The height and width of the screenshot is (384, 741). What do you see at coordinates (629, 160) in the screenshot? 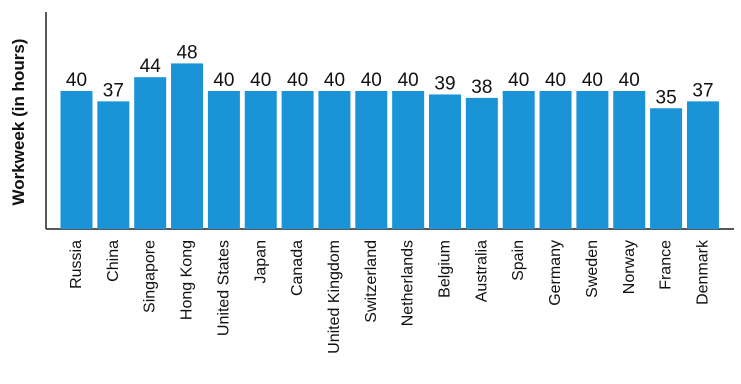
I see `bar-norway` at bounding box center [629, 160].